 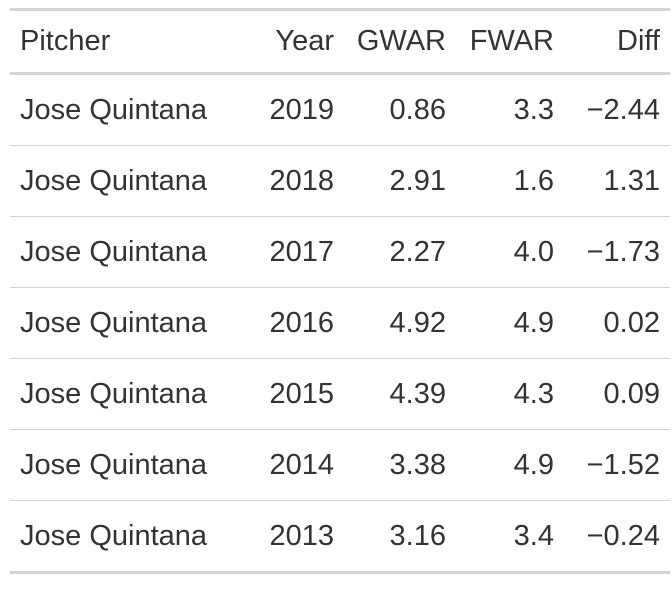 I want to click on table-row: Jose Quintana 2018 2.91 1.6 1.31, so click(x=340, y=181).